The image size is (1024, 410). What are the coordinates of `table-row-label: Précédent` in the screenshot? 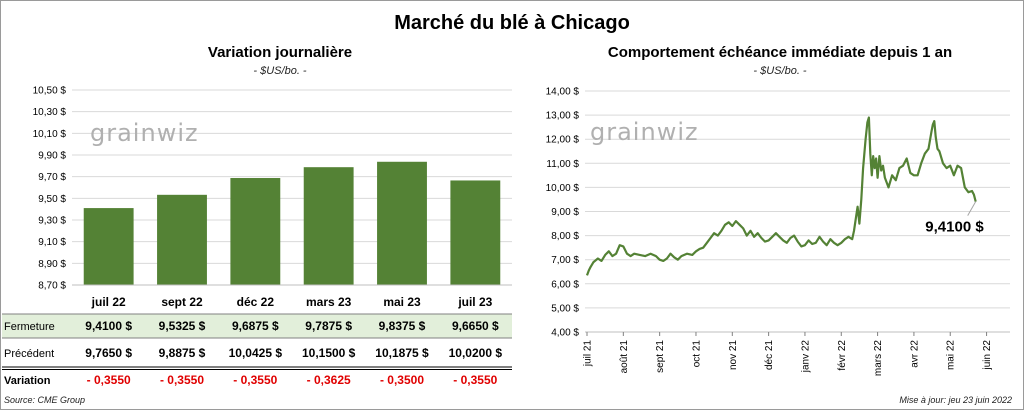 It's located at (29, 354).